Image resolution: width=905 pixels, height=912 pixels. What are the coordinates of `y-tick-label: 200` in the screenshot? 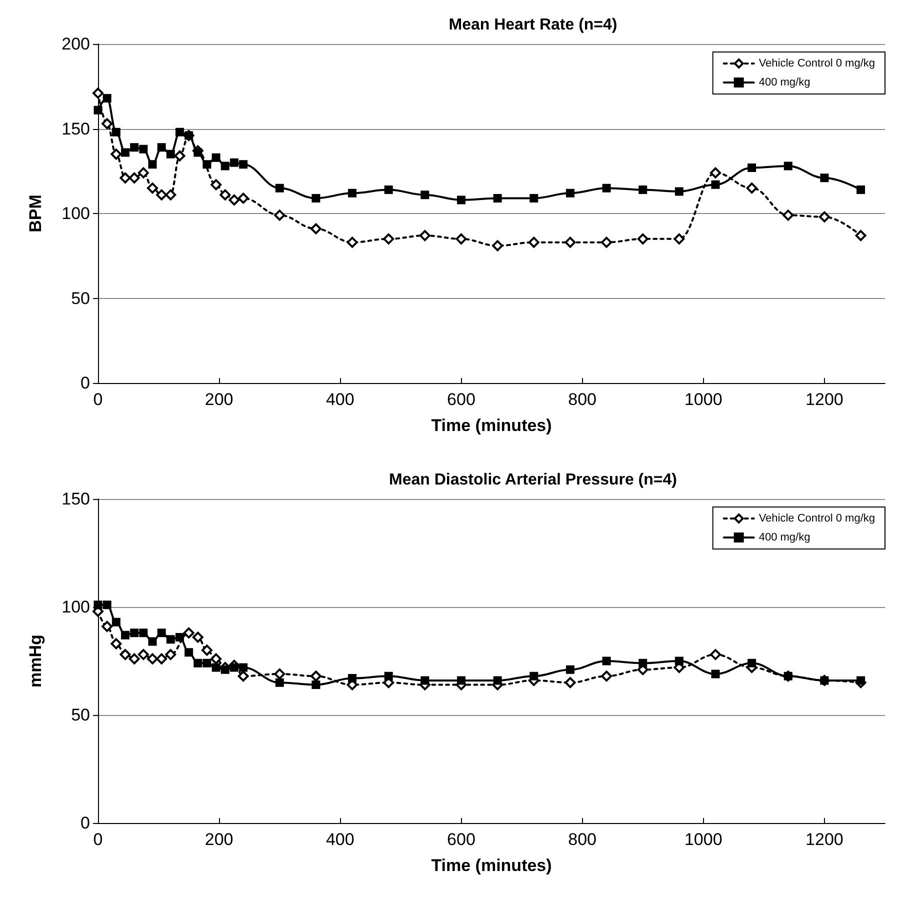 It's located at (76, 44).